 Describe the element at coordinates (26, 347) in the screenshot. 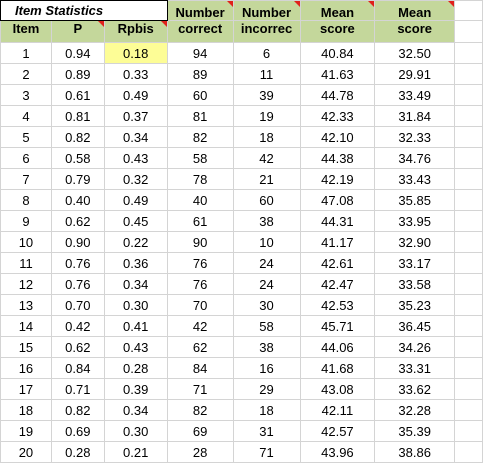

I see `table-cell: 15` at that location.